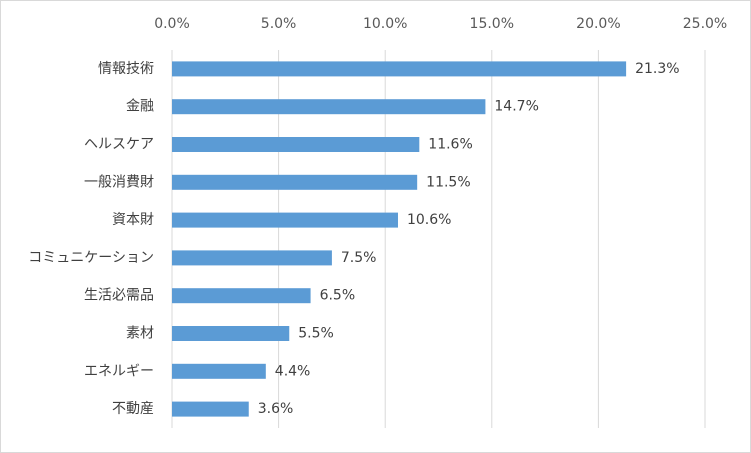 The width and height of the screenshot is (751, 453). I want to click on x-tick-label: 25.0%, so click(705, 24).